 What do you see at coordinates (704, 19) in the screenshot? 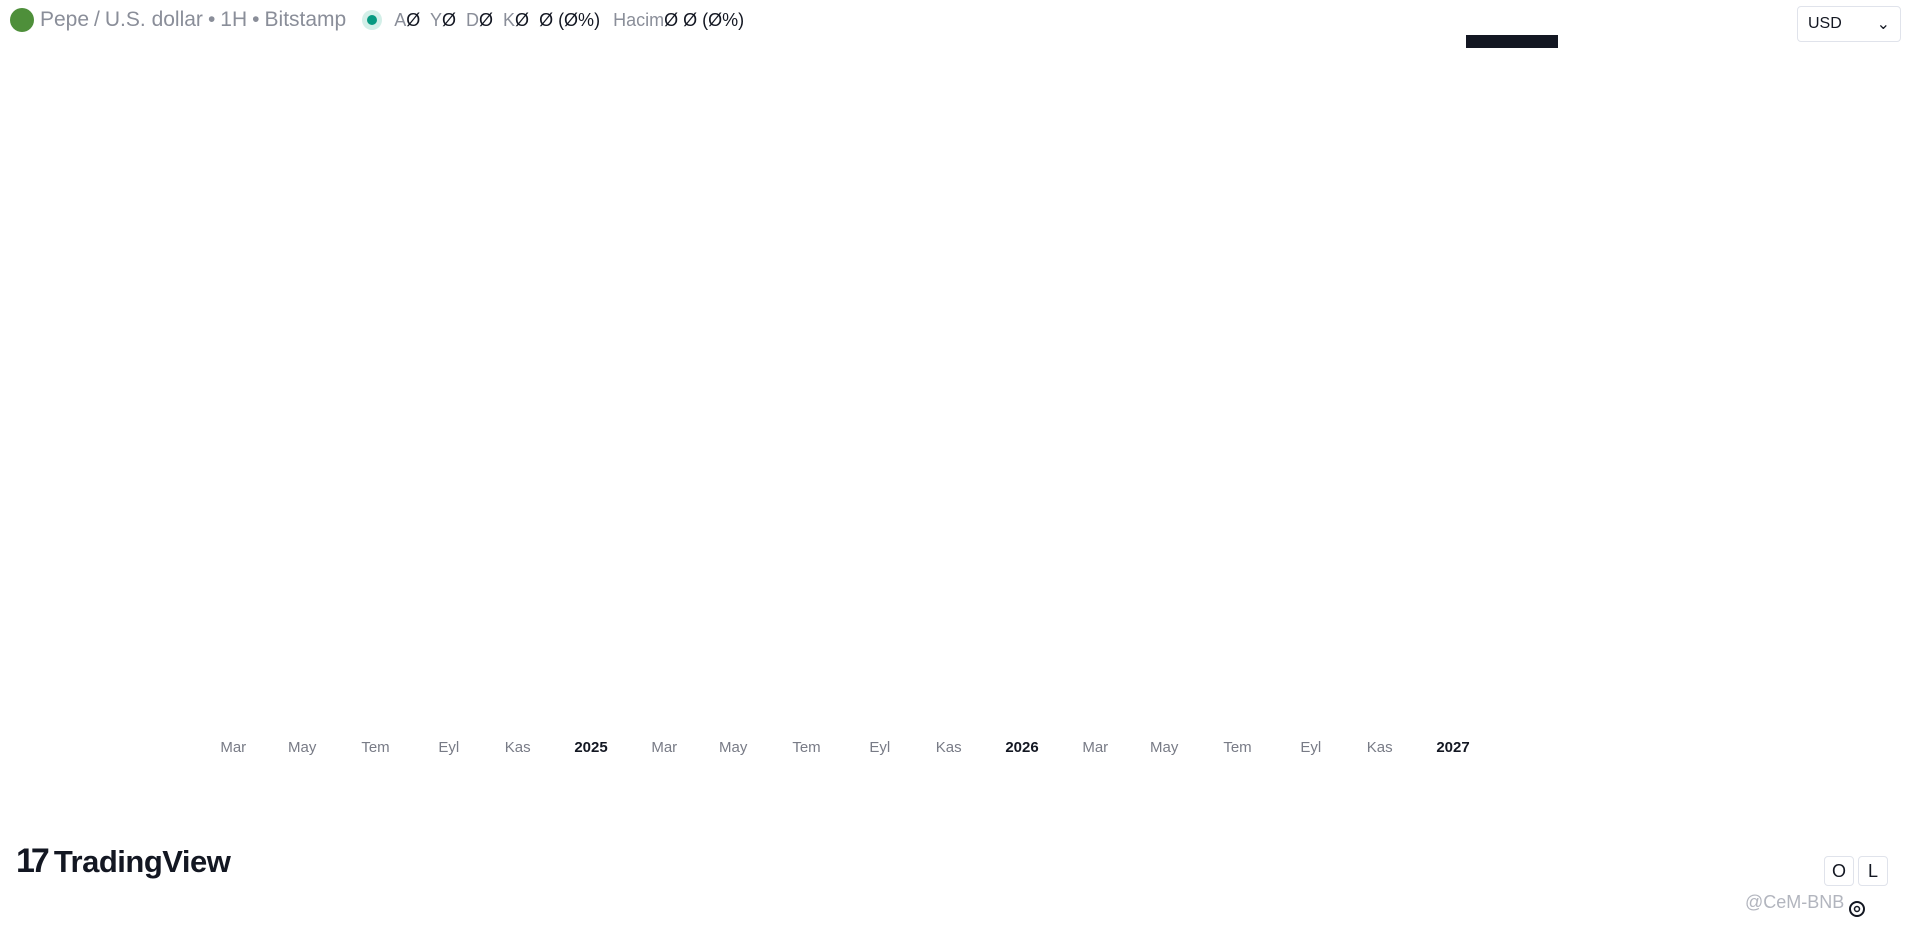
I see `volume-value: Ø Ø (Ø%)` at bounding box center [704, 19].